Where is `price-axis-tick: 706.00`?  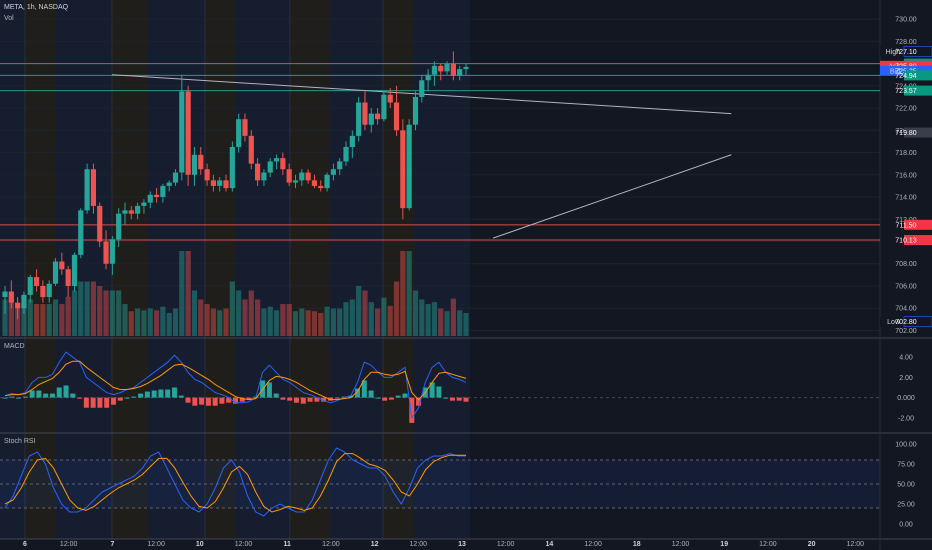 price-axis-tick: 706.00 is located at coordinates (906, 286).